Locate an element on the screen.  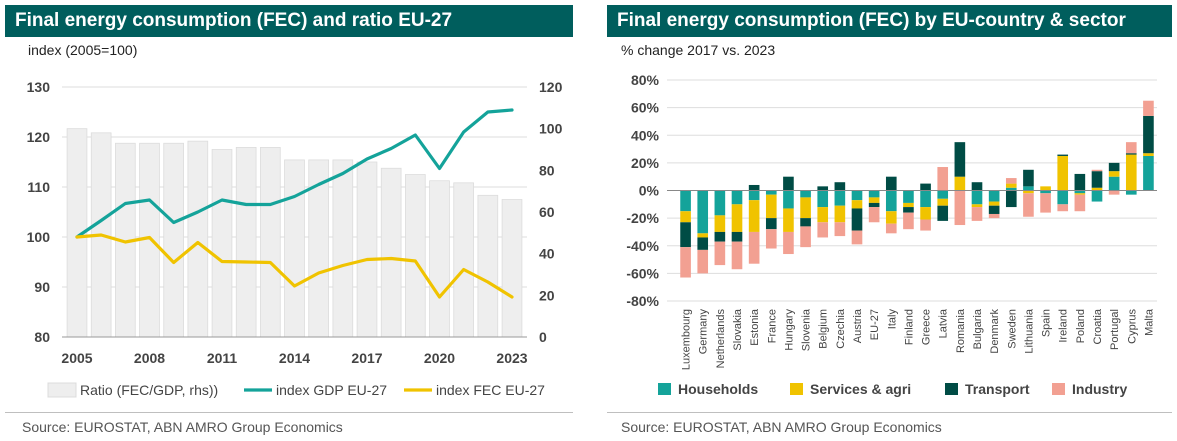
bar-italy-services-agri is located at coordinates (891, 217).